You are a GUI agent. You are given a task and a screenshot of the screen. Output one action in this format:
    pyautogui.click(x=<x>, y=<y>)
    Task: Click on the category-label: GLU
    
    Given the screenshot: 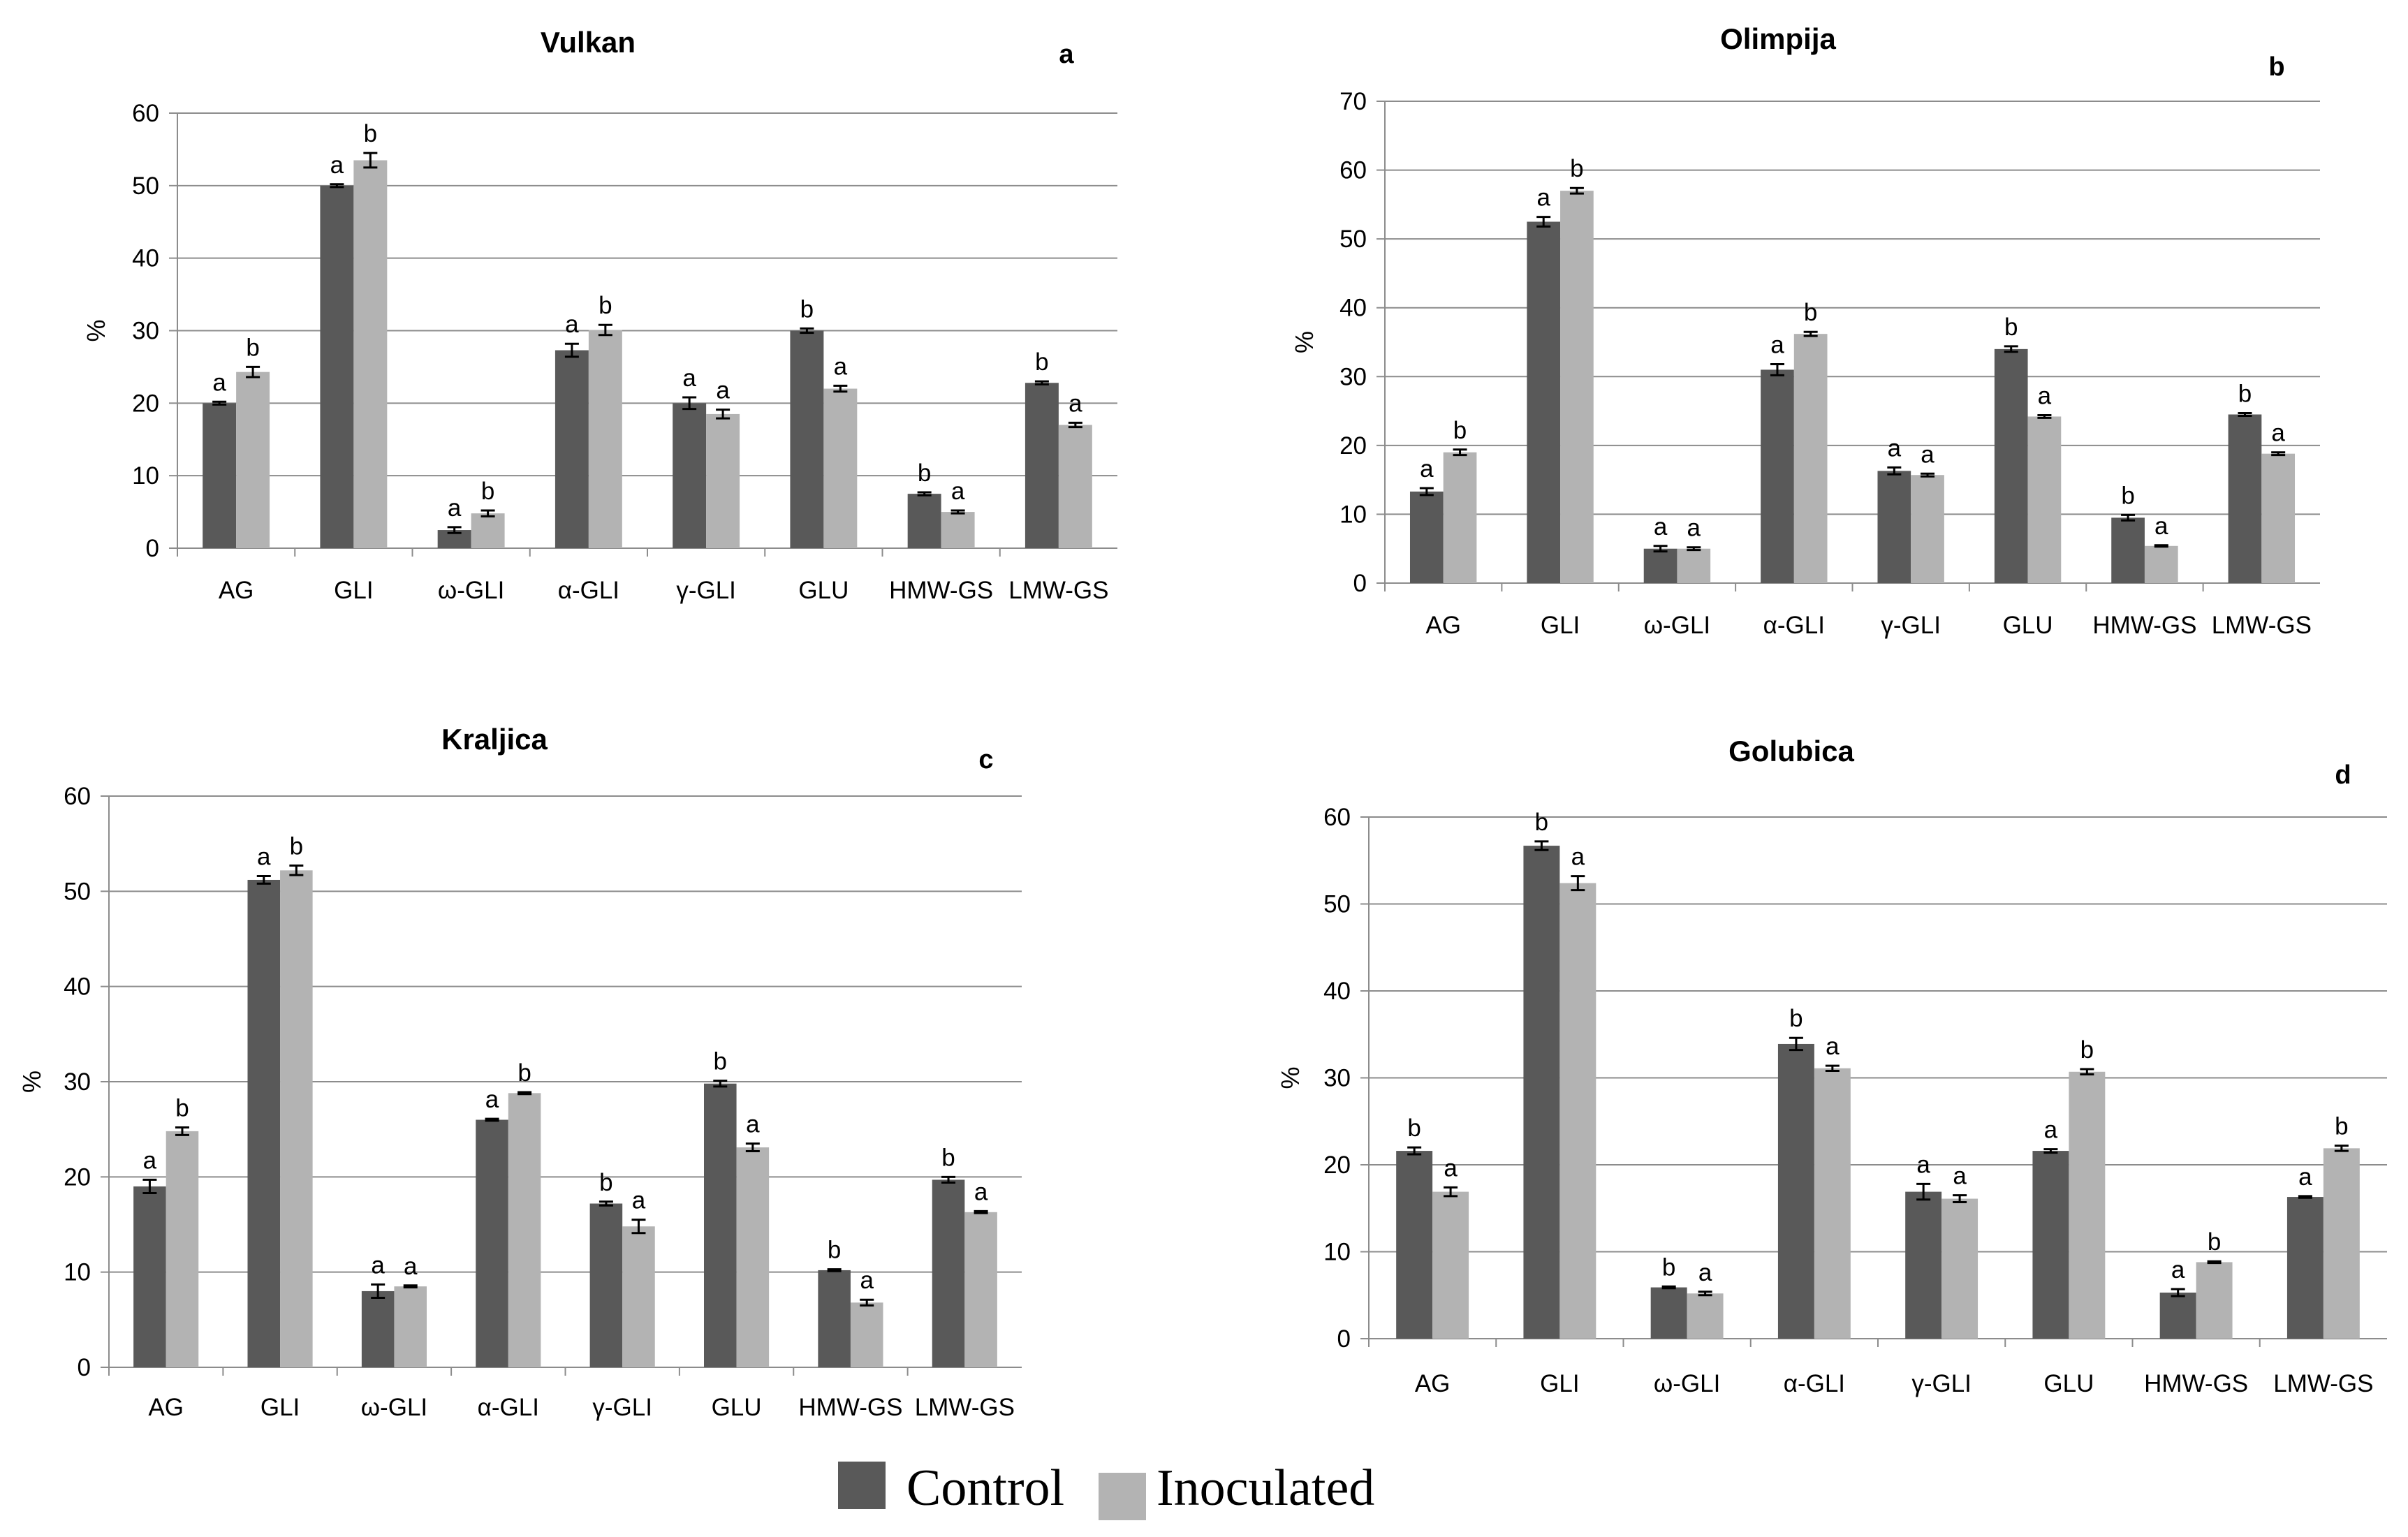 What is the action you would take?
    pyautogui.click(x=2068, y=1383)
    